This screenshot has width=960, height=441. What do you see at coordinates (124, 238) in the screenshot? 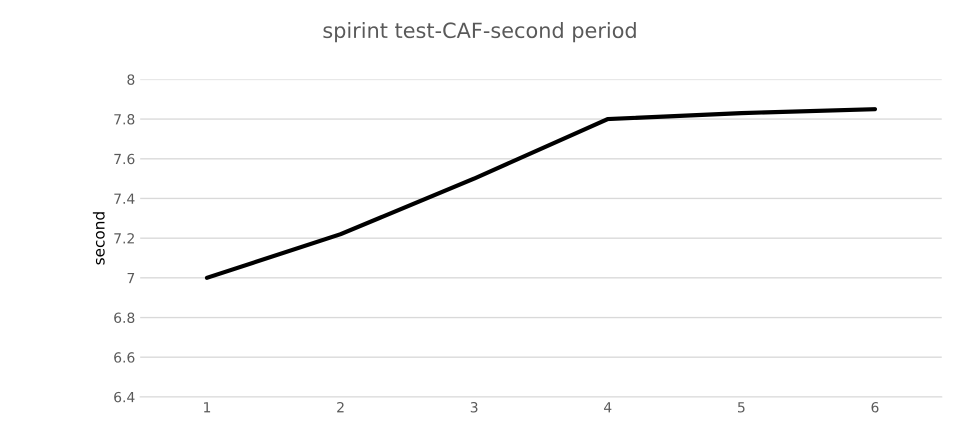
I see `y-tick-label: 7.2` at bounding box center [124, 238].